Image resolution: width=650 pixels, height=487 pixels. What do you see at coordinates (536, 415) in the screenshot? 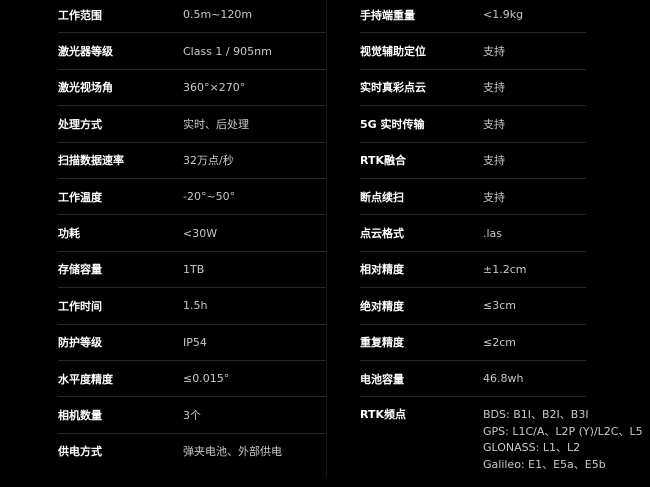
I see `rtk-line: BDS: B1I、B2I、B3I` at bounding box center [536, 415].